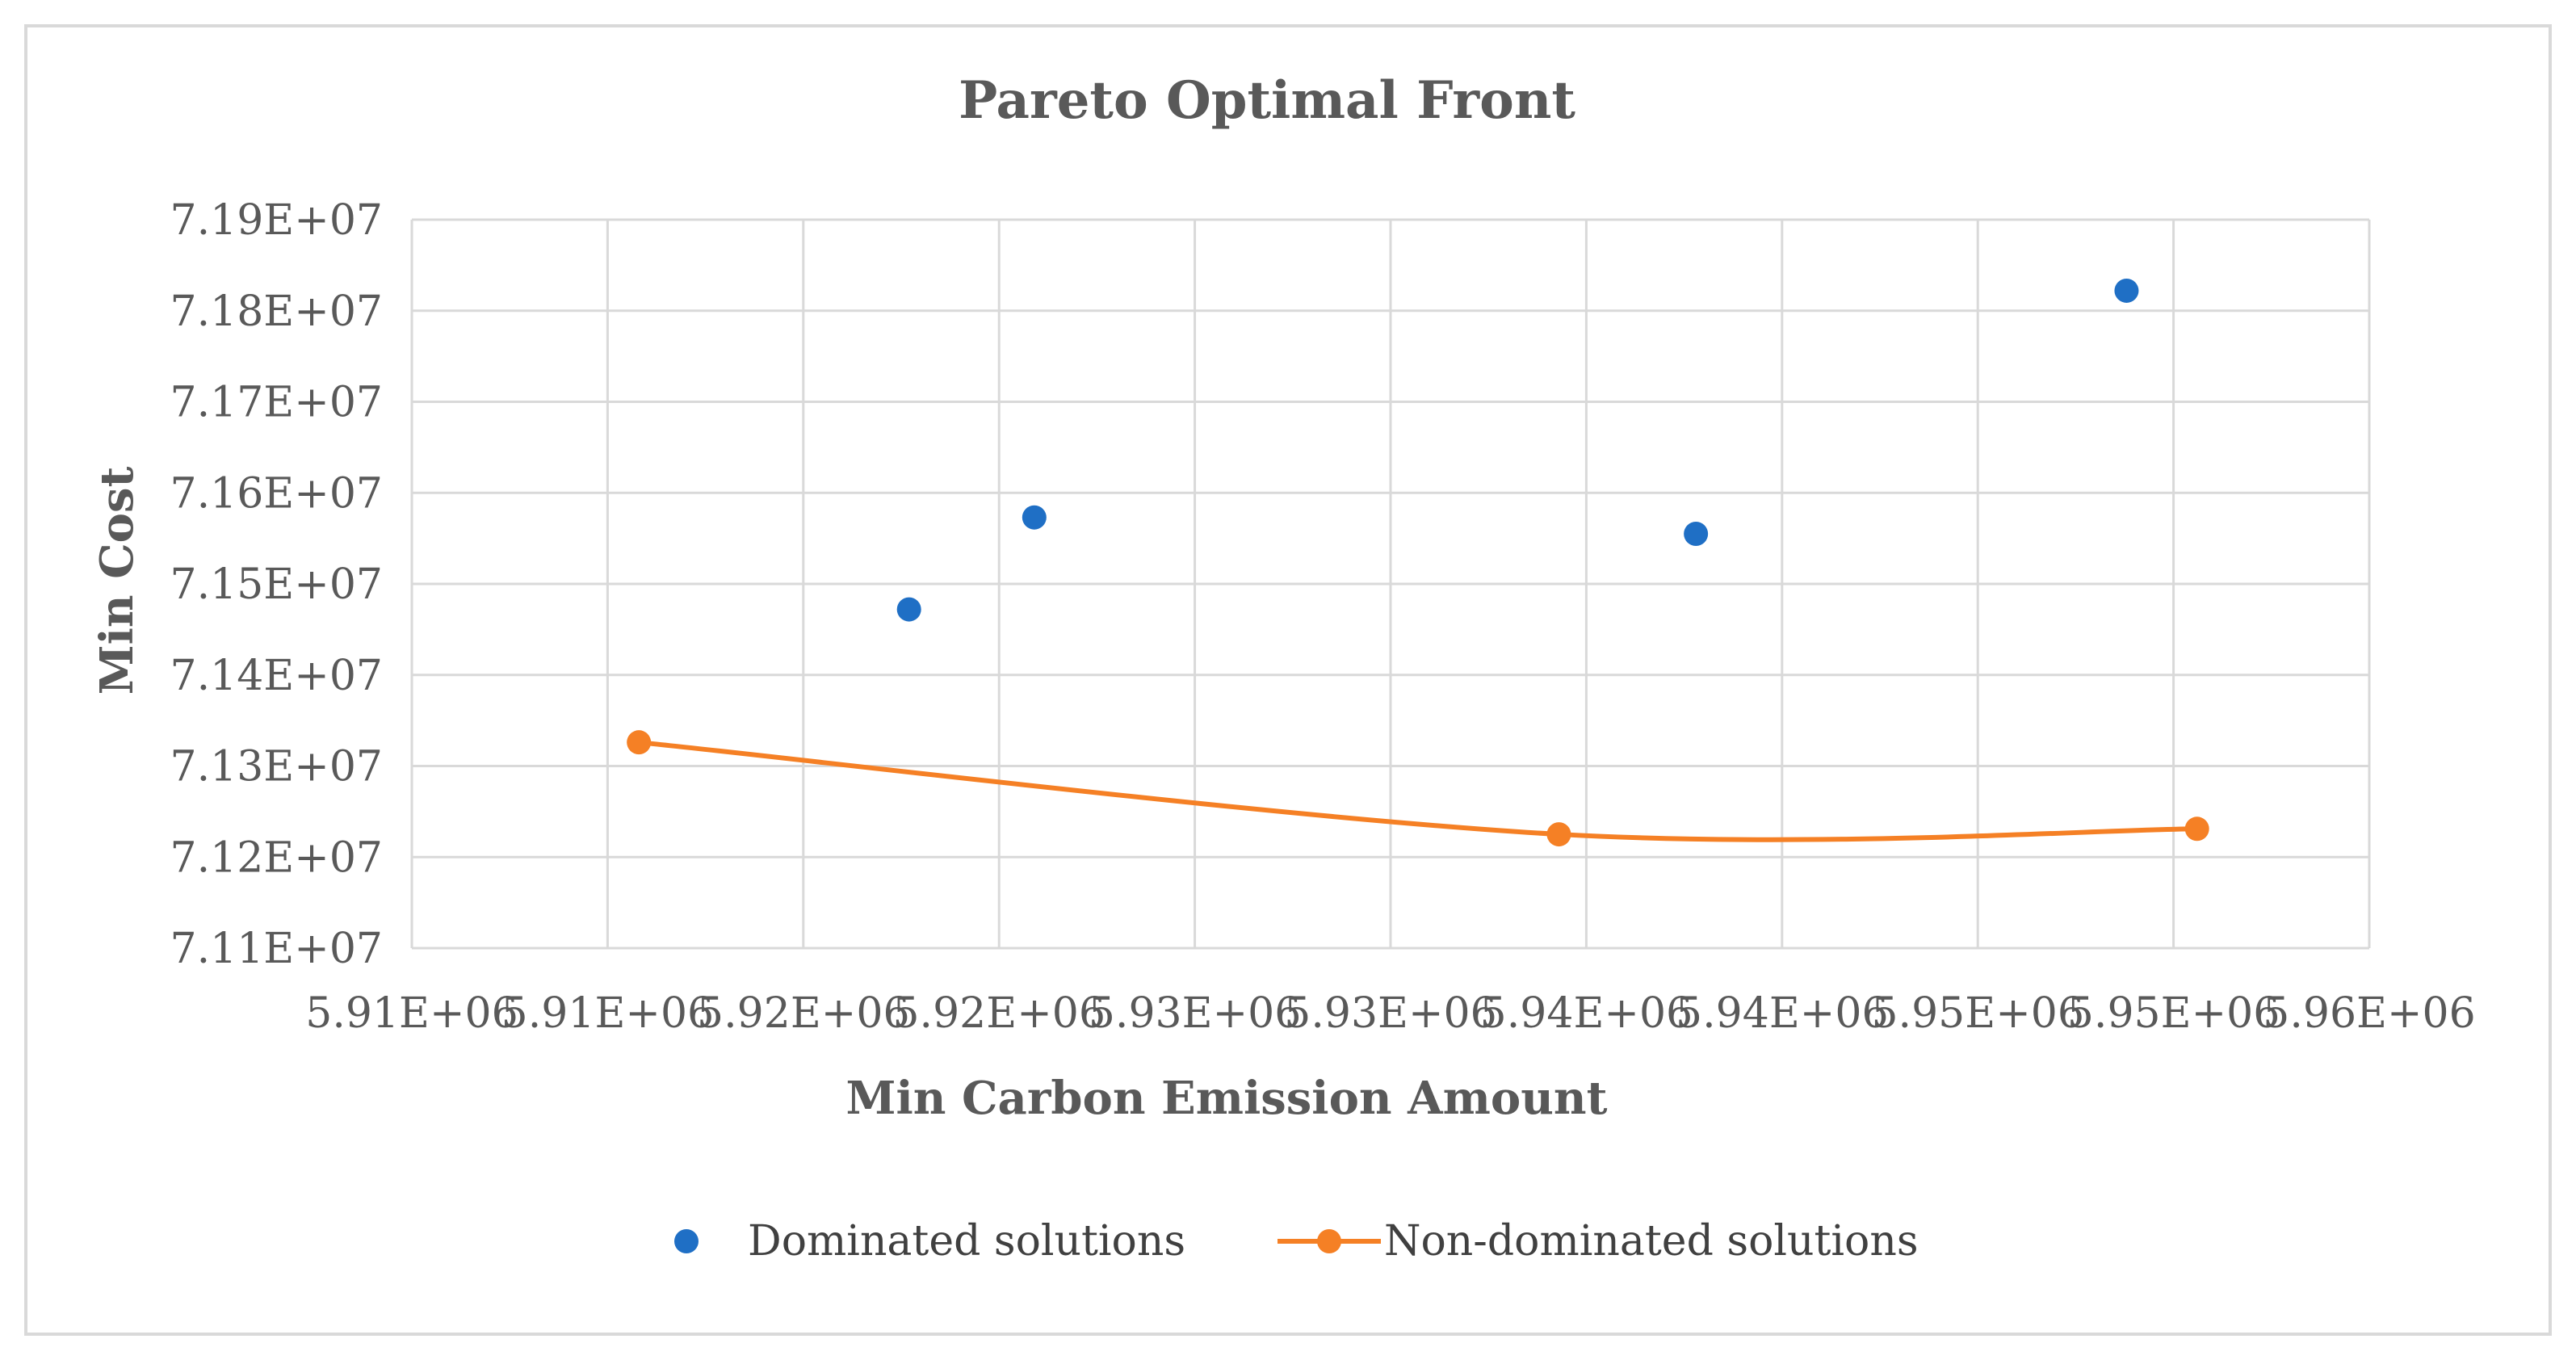 This screenshot has width=2576, height=1360. I want to click on y-tick-label: 7.17E+07, so click(276, 403).